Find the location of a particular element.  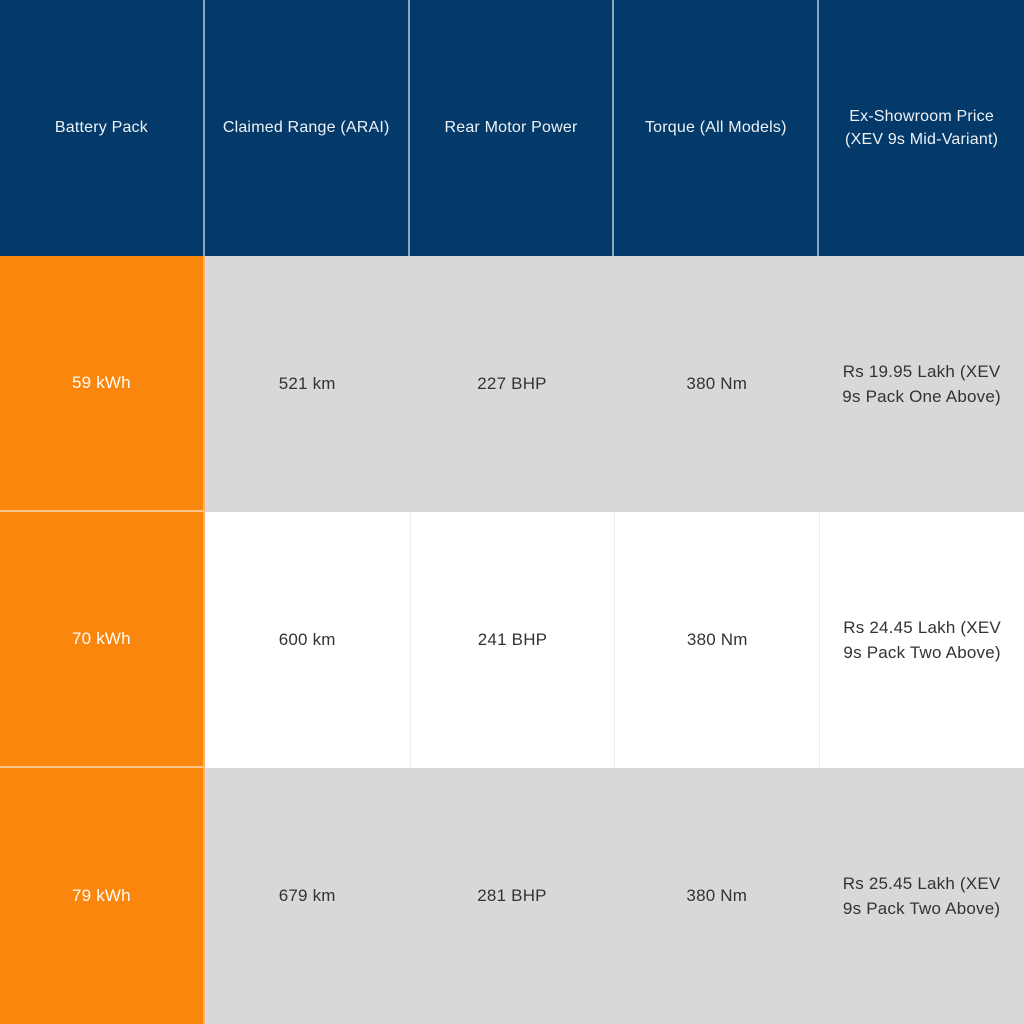

row2-torque-cell: 380 Nm is located at coordinates (717, 640).